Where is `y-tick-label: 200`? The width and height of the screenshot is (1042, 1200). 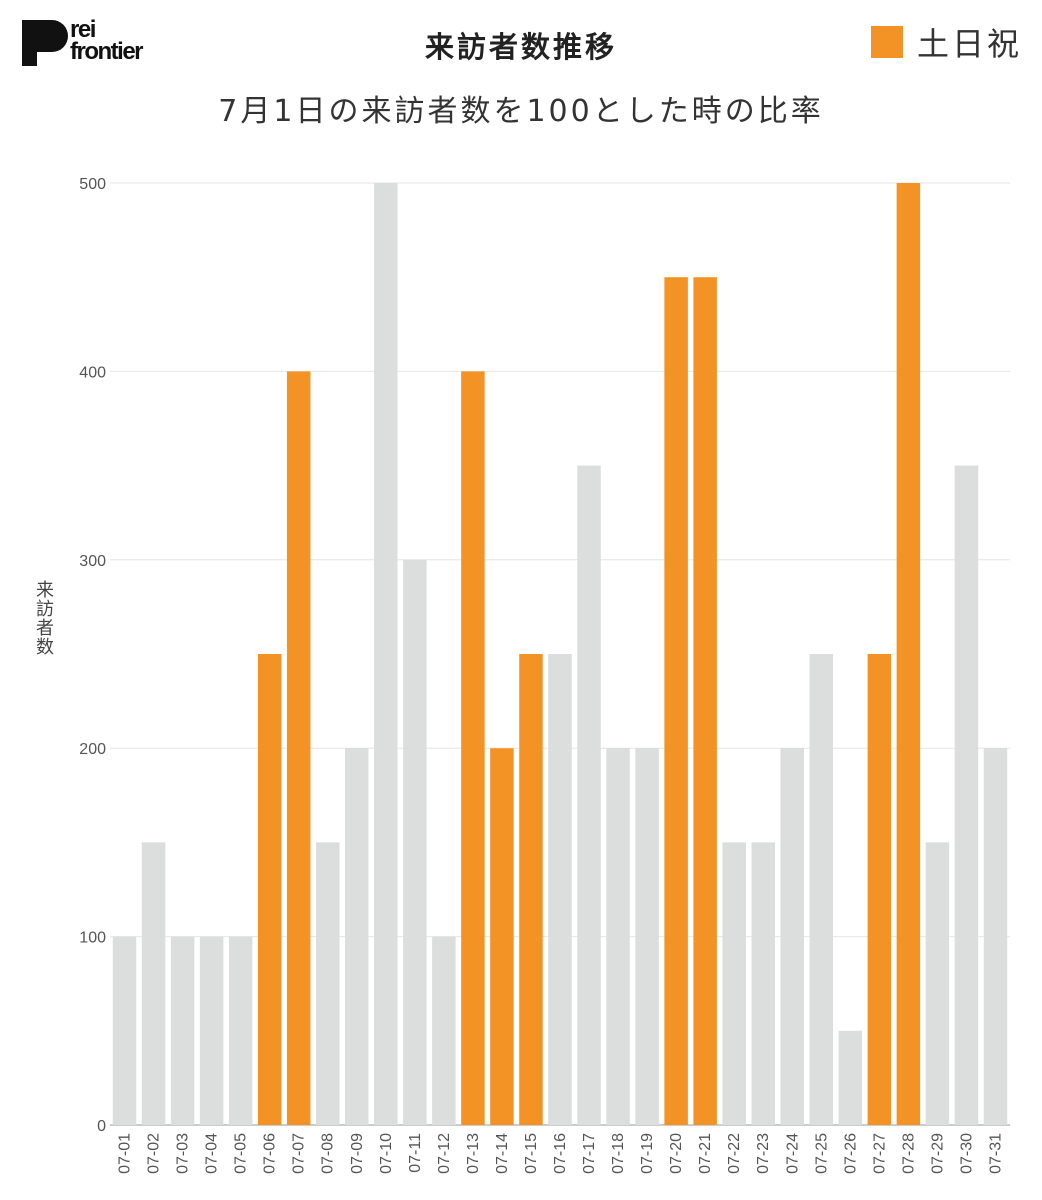
y-tick-label: 200 is located at coordinates (92, 749).